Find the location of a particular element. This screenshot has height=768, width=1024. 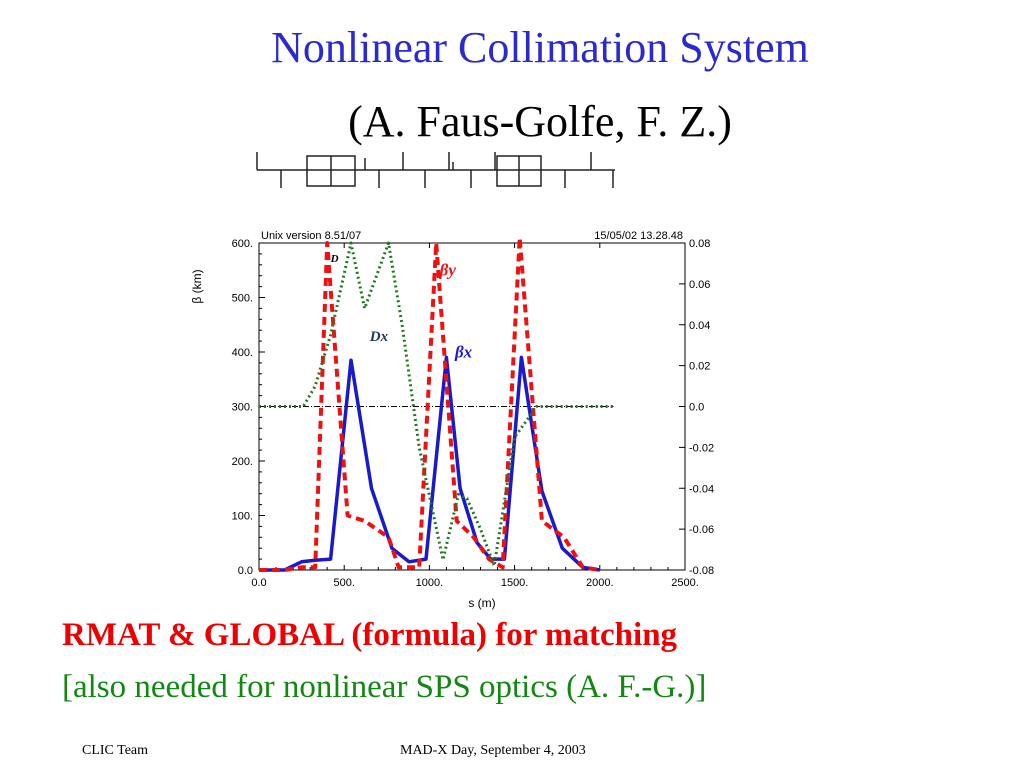

x-axis-label: s (m) is located at coordinates (481, 603).